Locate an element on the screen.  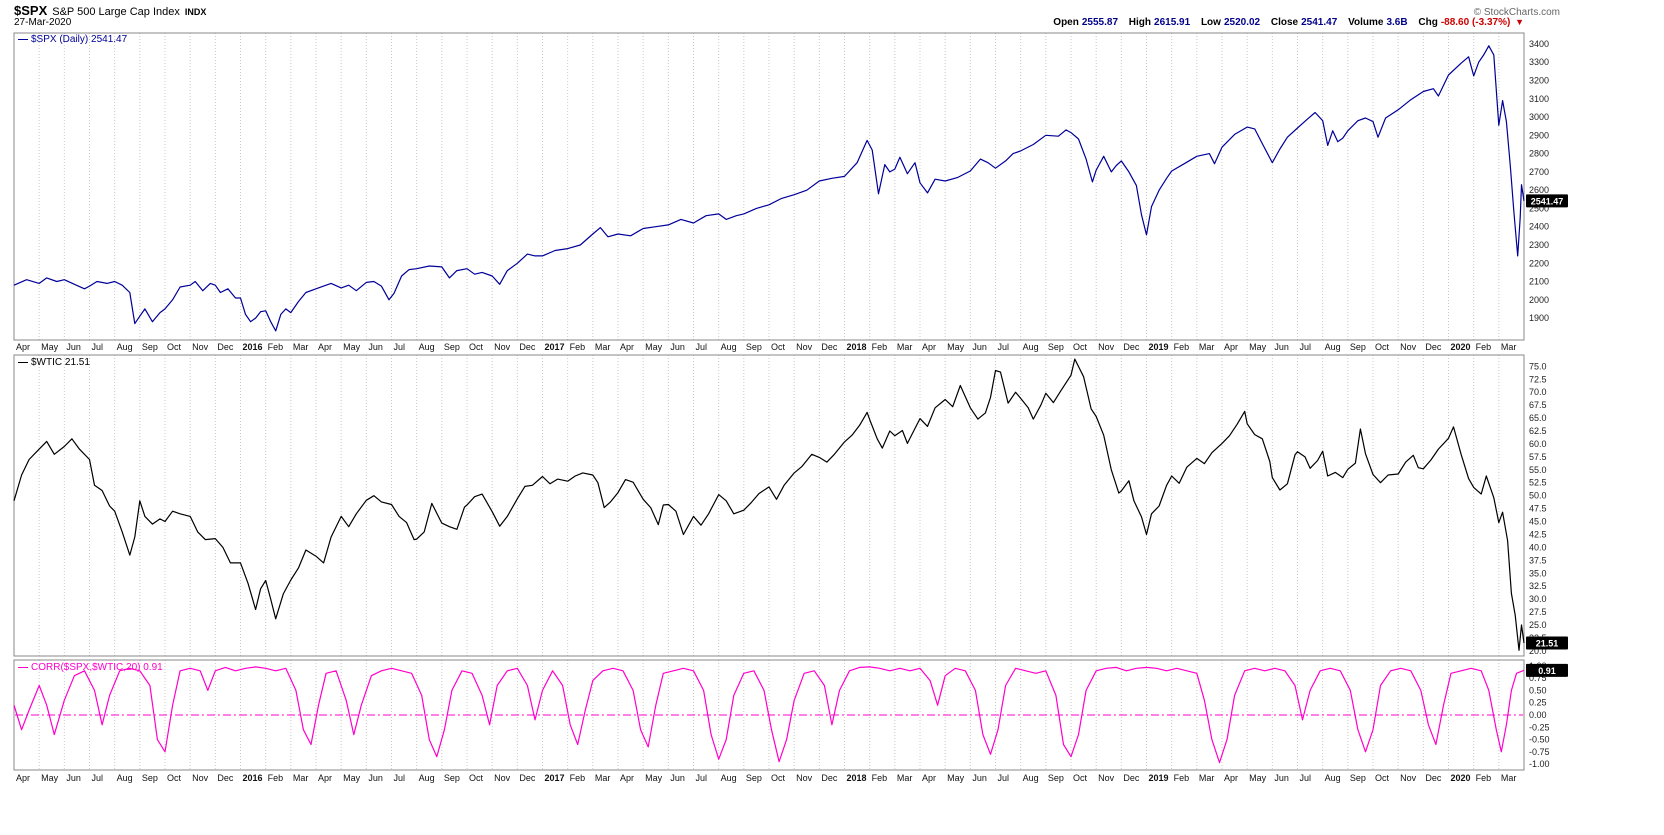
corr-last-value: 0.91 is located at coordinates (1547, 671).